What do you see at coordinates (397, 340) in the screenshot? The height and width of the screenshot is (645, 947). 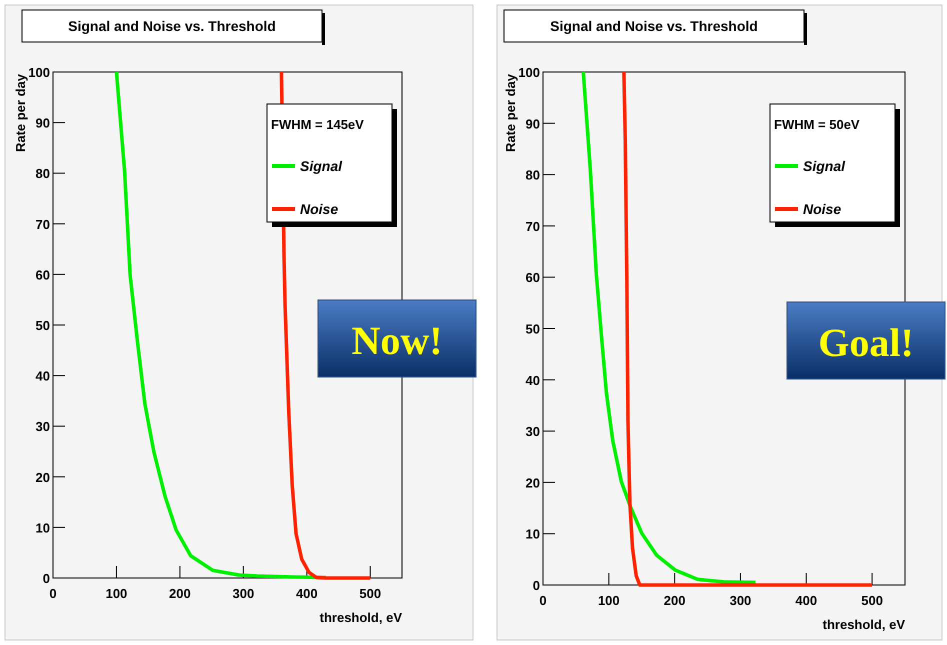 I see `annotation: Now!` at bounding box center [397, 340].